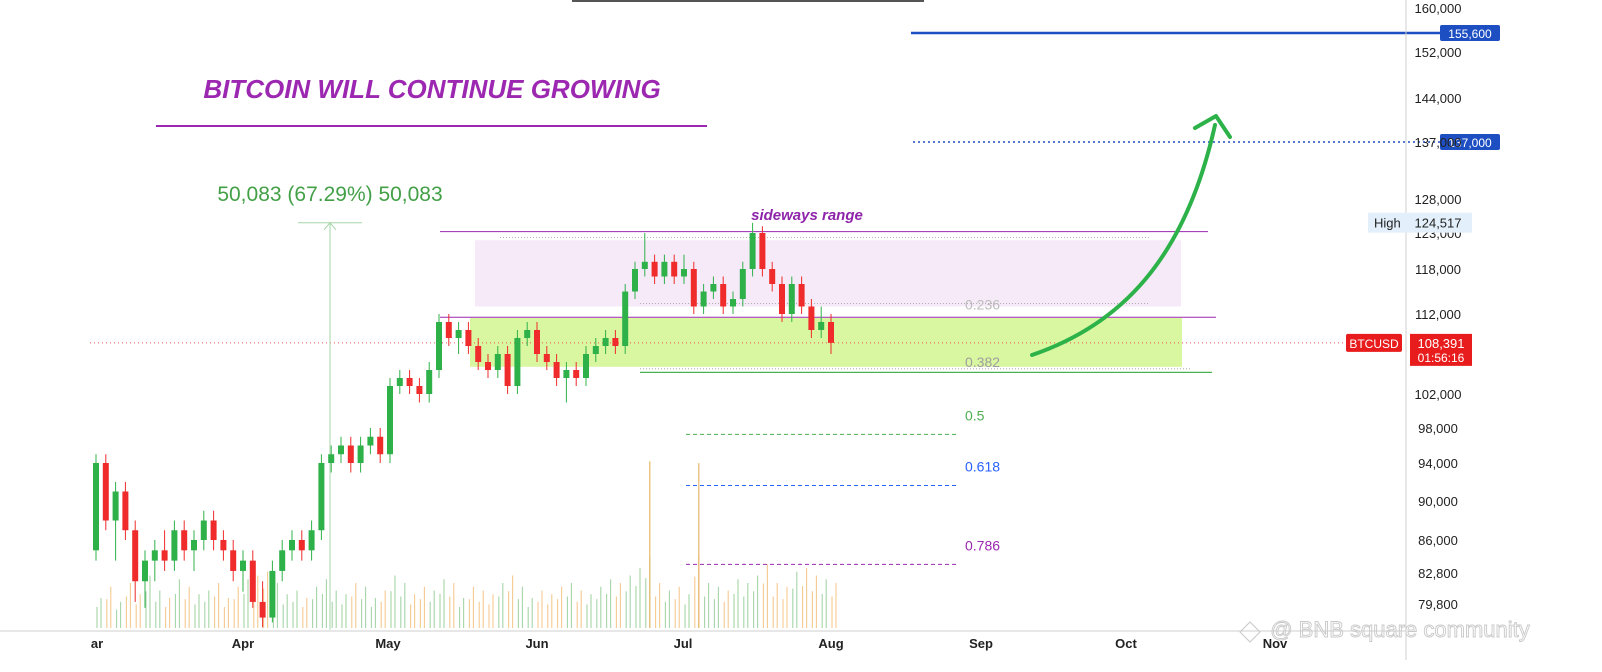  I want to click on y-tick-label: 90,000, so click(1438, 501).